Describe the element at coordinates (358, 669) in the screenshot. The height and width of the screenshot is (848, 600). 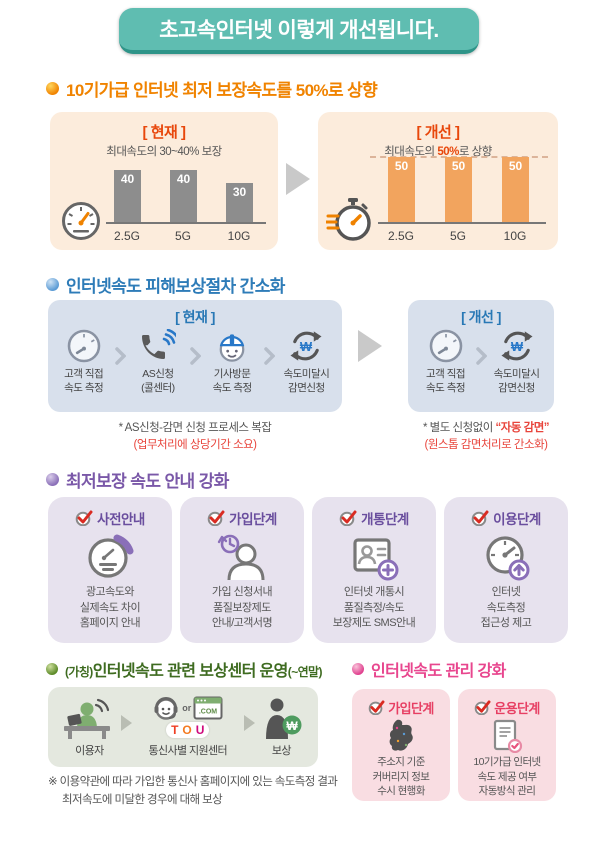
I see `pink-sphere-icon` at that location.